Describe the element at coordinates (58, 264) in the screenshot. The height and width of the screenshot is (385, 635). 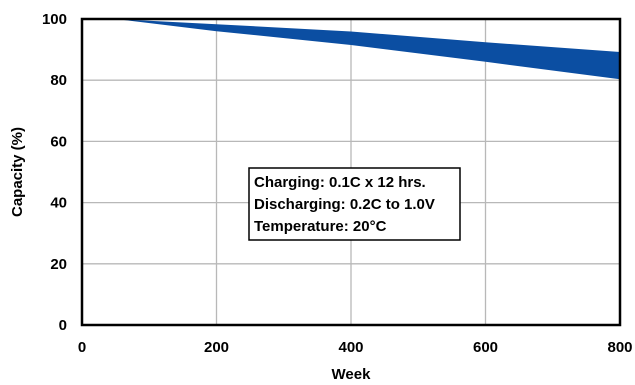
I see `y-tick-label: 20` at that location.